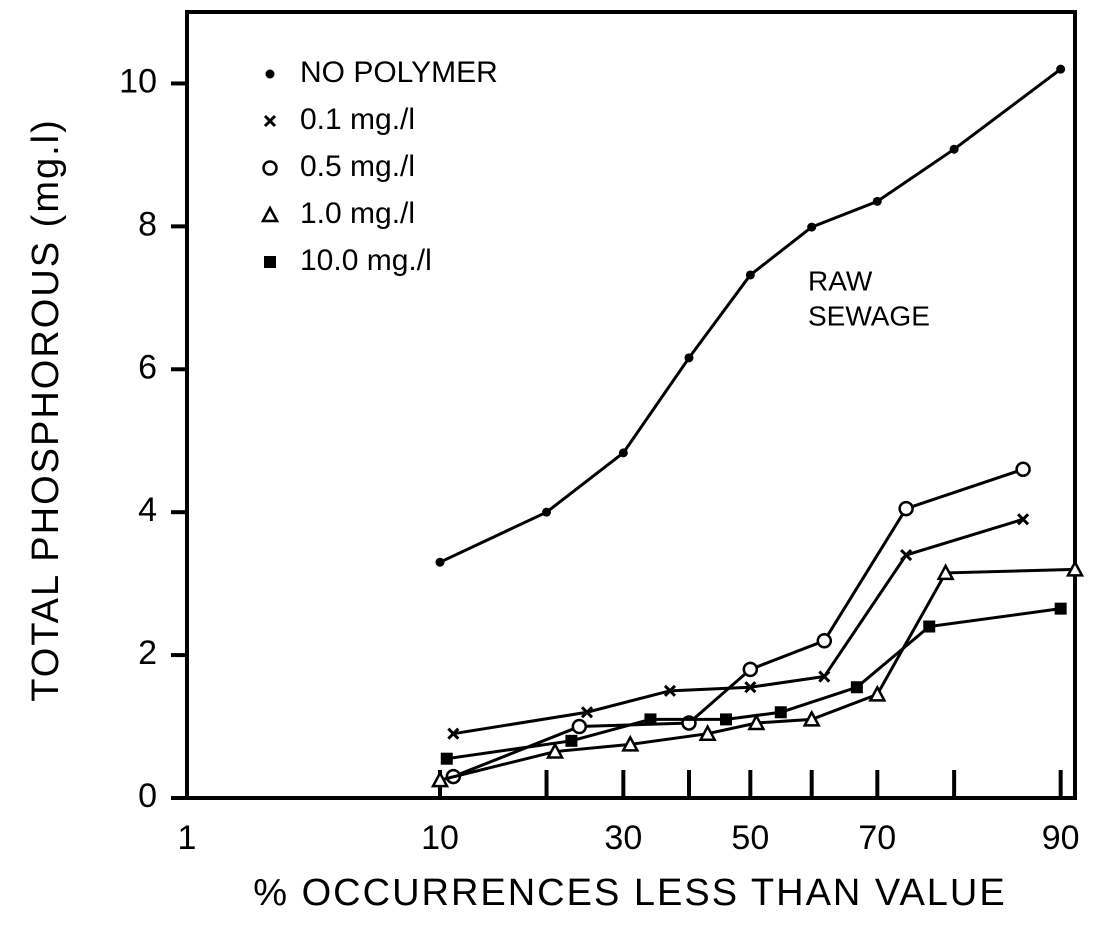  What do you see at coordinates (357, 213) in the screenshot?
I see `legend-label: 1.0 mg./l` at bounding box center [357, 213].